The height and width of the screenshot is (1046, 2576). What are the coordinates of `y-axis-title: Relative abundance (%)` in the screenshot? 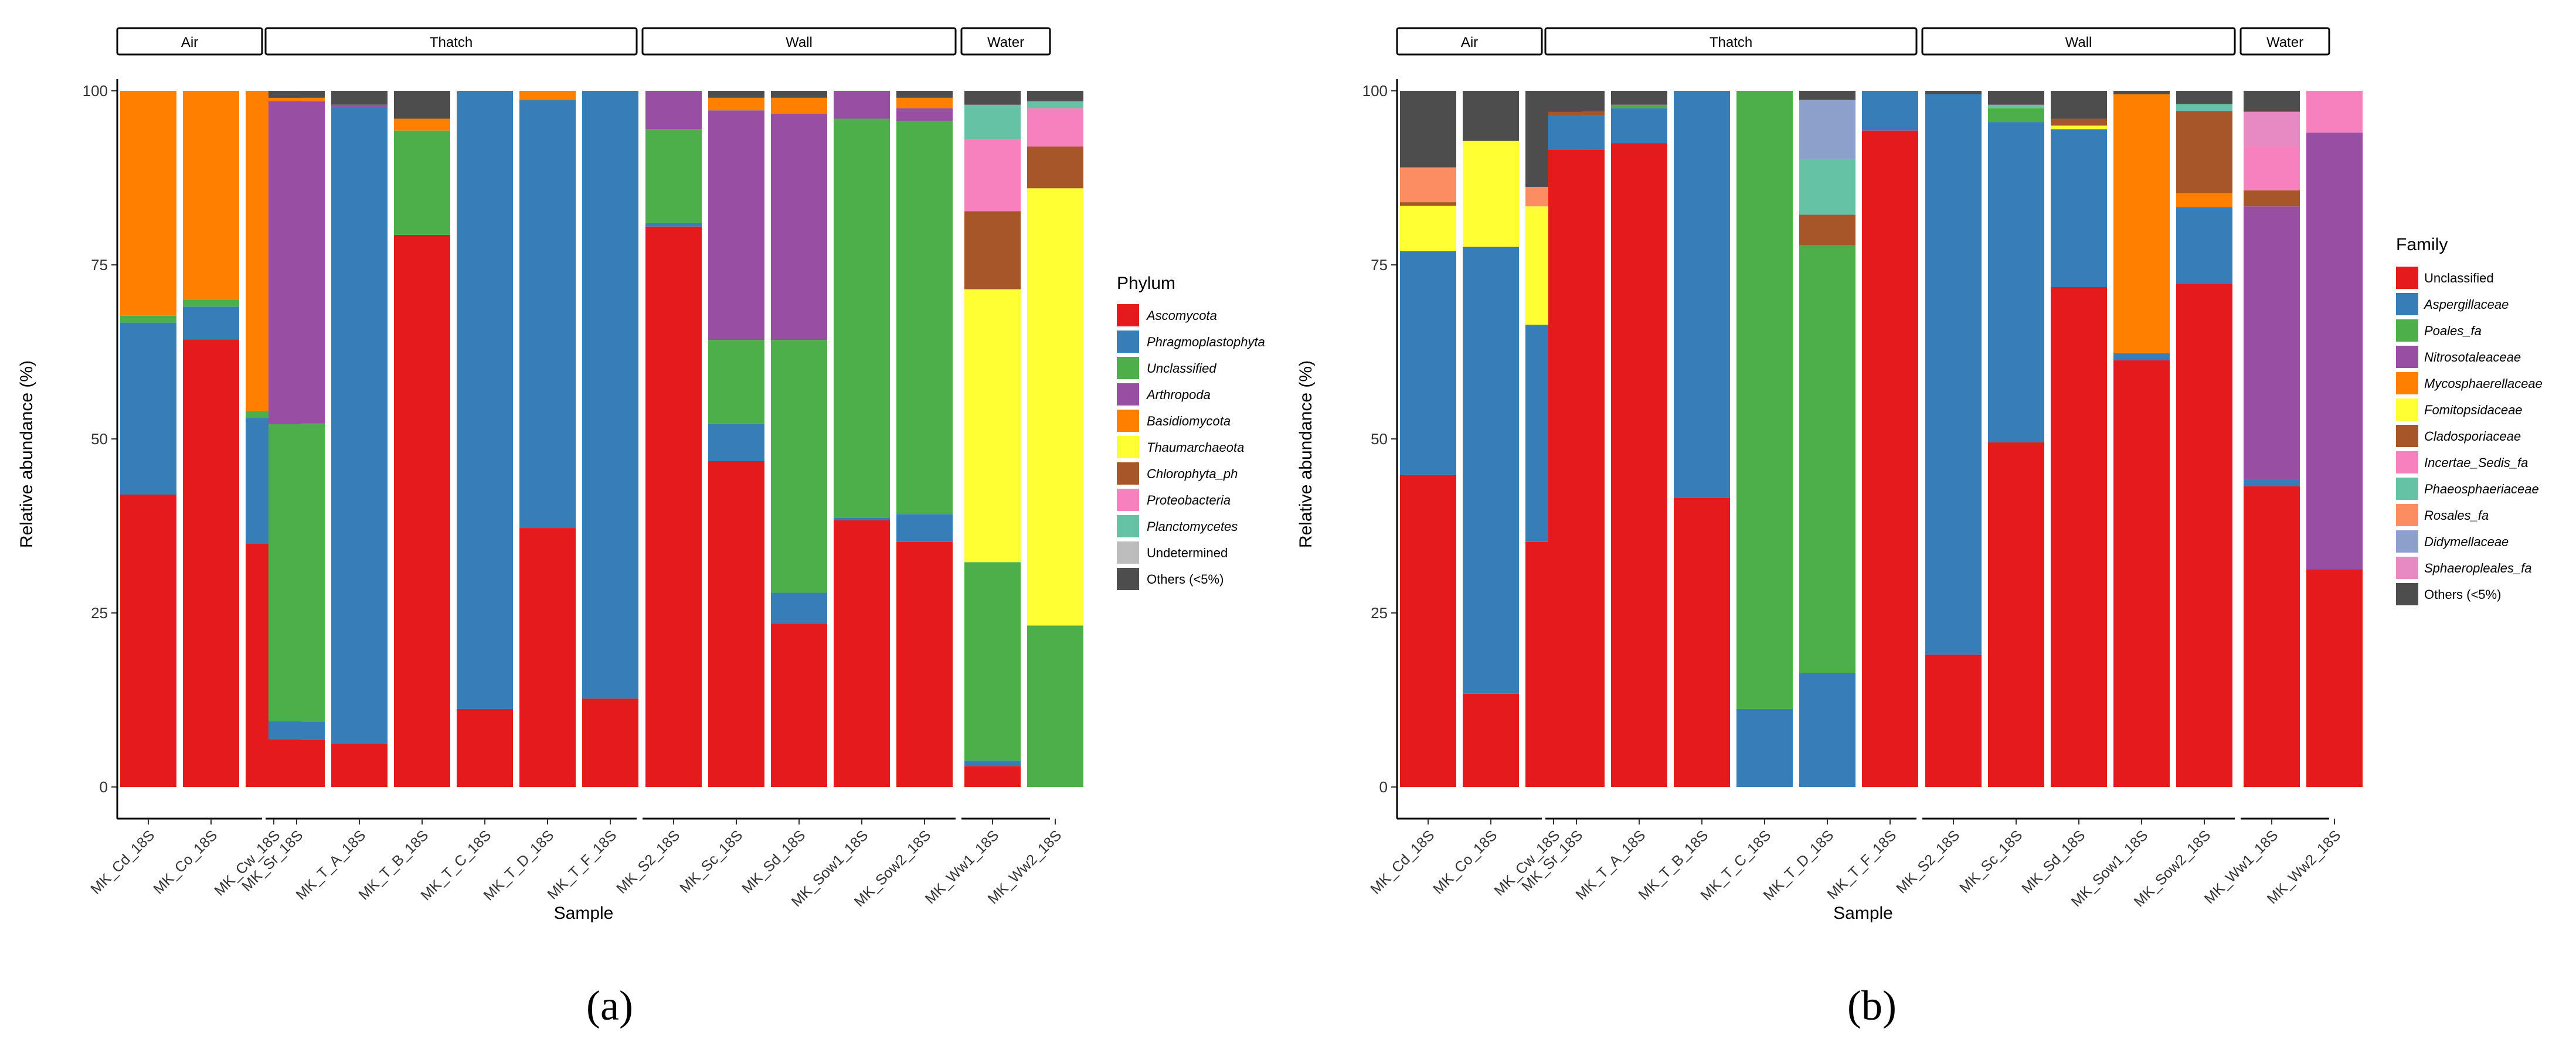 It's located at (27, 454).